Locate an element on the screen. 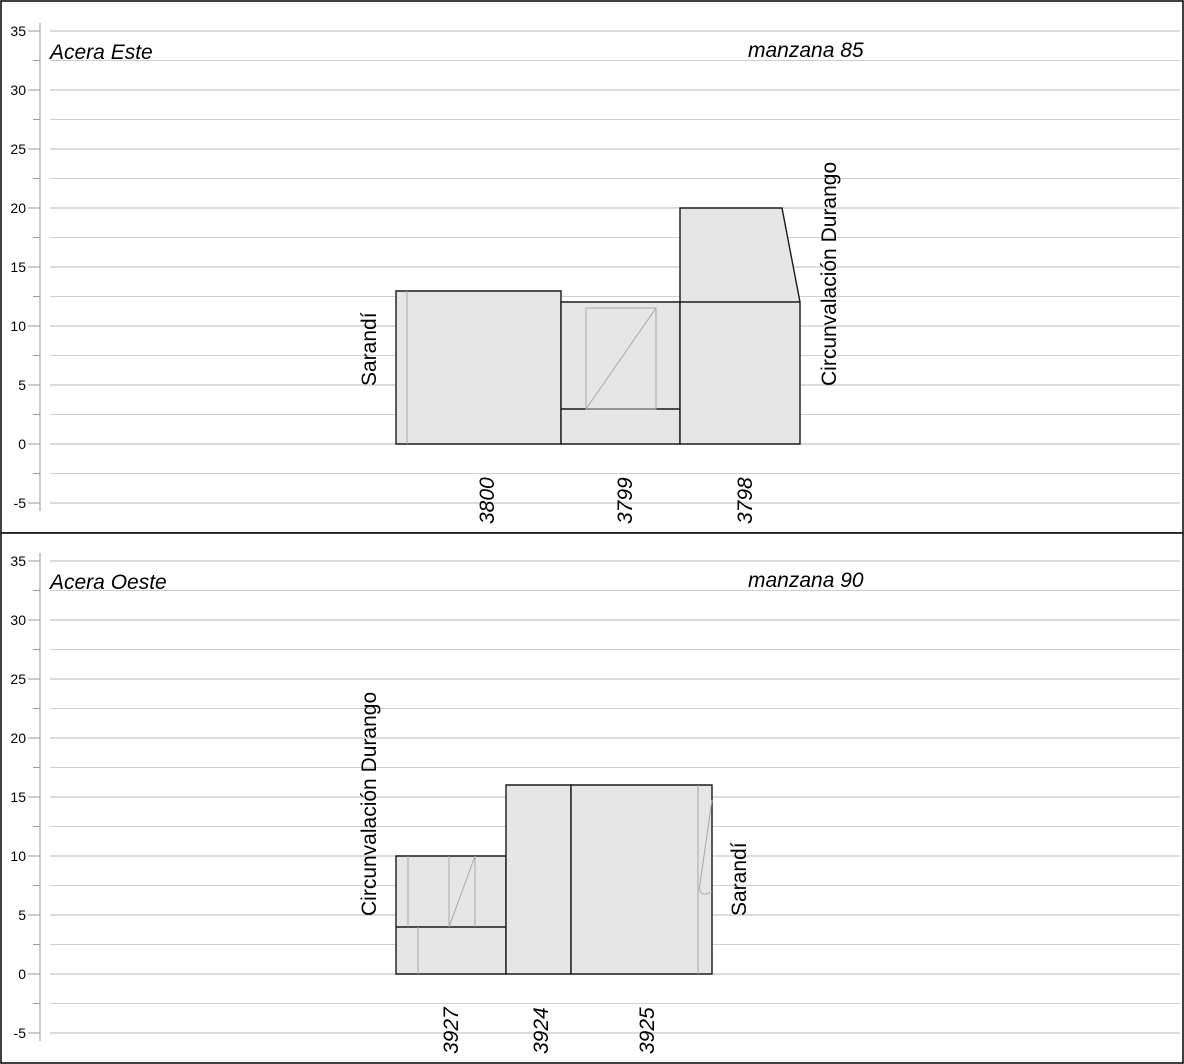 This screenshot has height=1064, width=1184. lot-3927-diagonal is located at coordinates (462, 891).